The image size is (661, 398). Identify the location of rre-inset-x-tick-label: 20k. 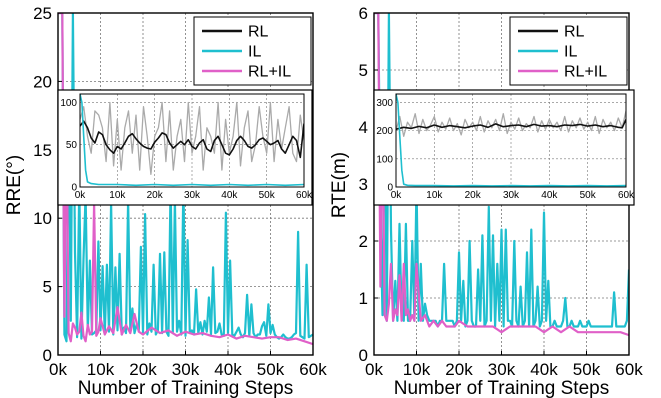
(155, 195).